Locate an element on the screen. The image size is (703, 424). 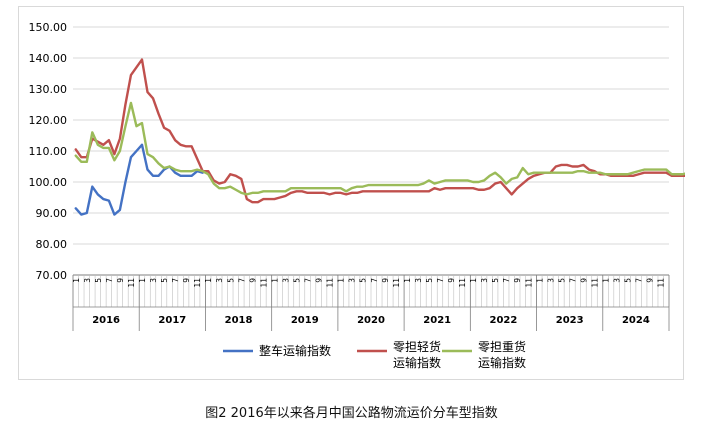
x-tick-year-label: 2021 is located at coordinates (437, 320).